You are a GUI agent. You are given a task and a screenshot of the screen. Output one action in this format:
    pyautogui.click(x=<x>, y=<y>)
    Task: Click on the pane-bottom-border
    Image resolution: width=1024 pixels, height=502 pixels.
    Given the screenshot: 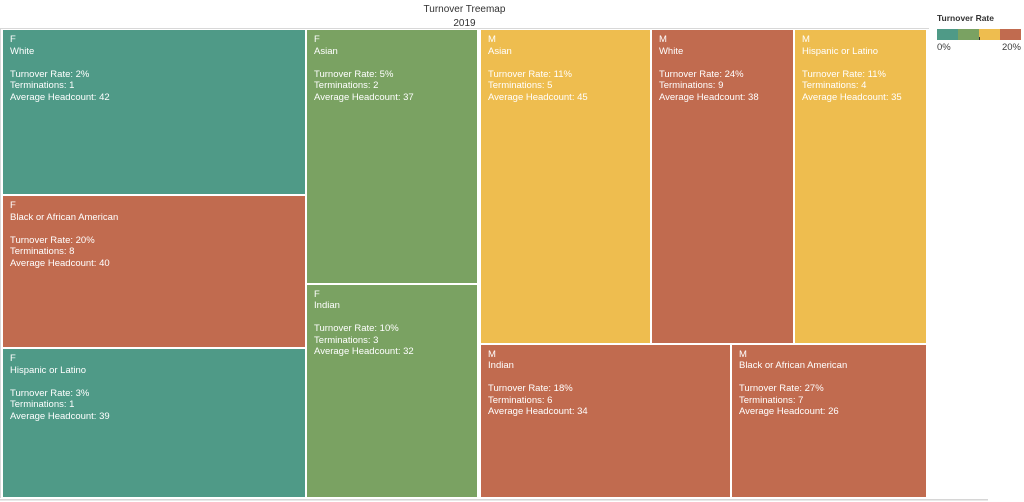 What is the action you would take?
    pyautogui.click(x=494, y=500)
    